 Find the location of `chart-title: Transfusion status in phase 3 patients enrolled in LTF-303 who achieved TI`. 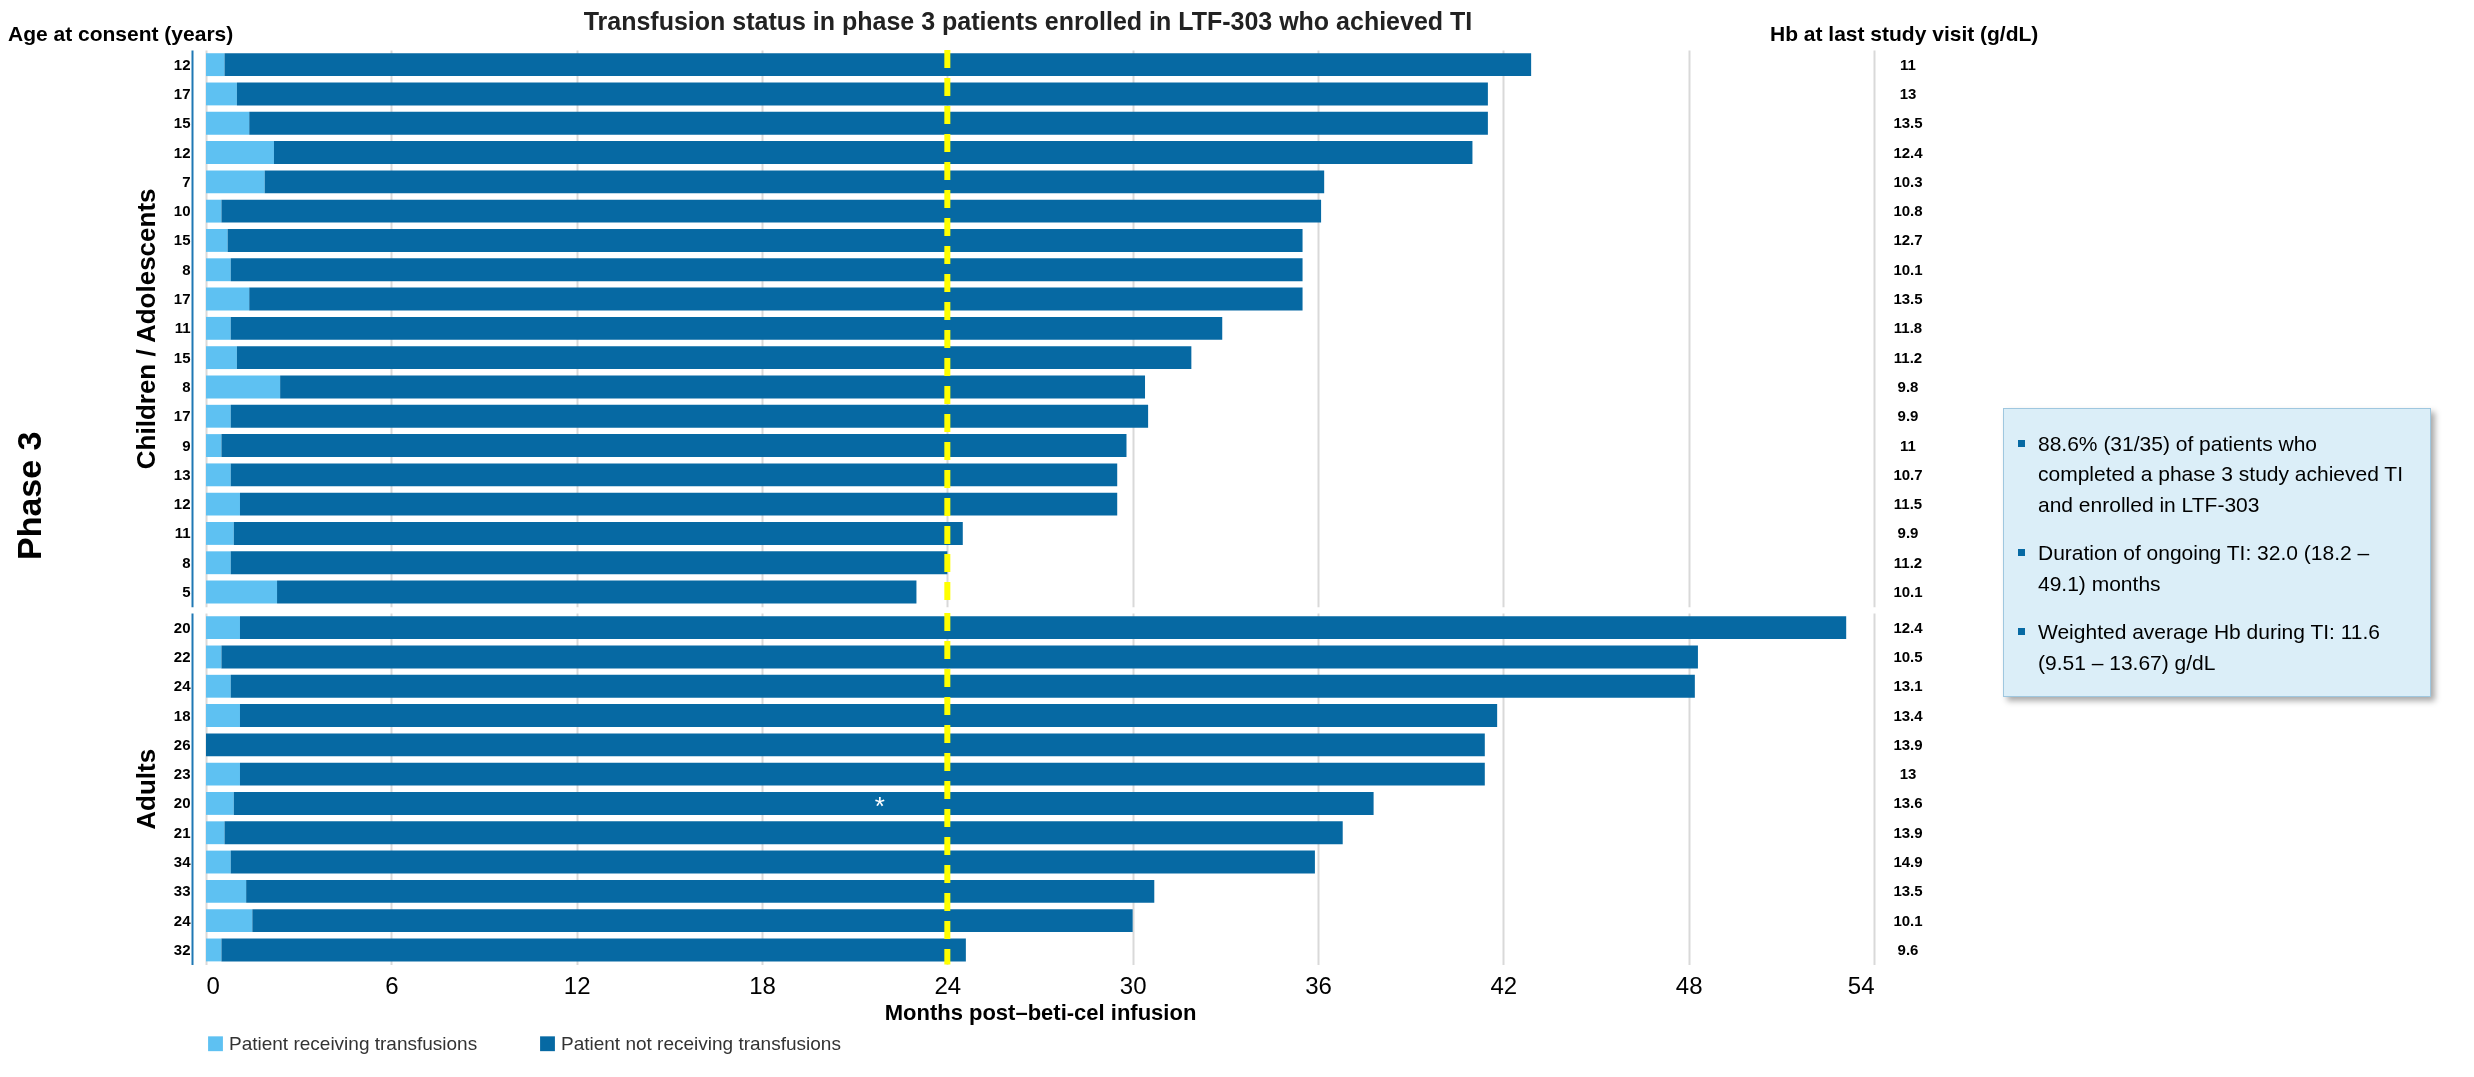

chart-title: Transfusion status in phase 3 patients enrolled in LTF-303 who achieved TI is located at coordinates (1028, 21).